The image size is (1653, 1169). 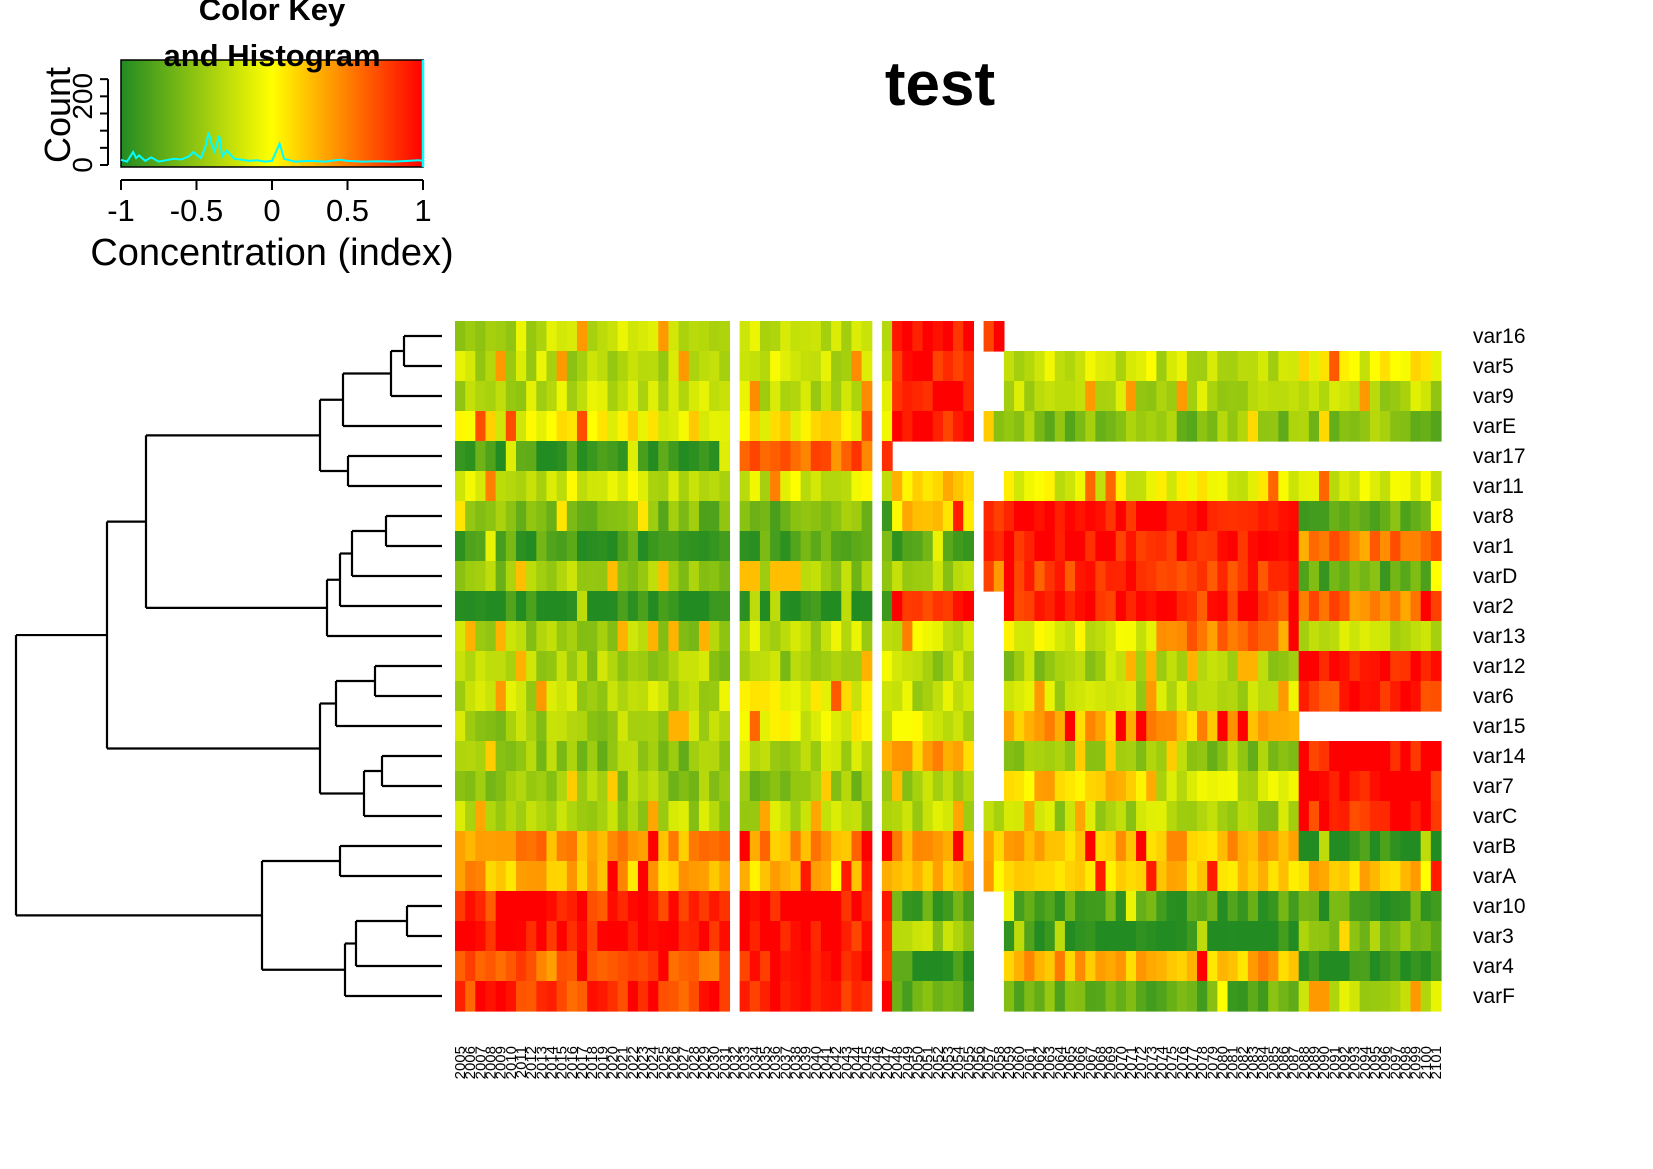 What do you see at coordinates (745, 1062) in the screenshot?
I see `column-label: 2033` at bounding box center [745, 1062].